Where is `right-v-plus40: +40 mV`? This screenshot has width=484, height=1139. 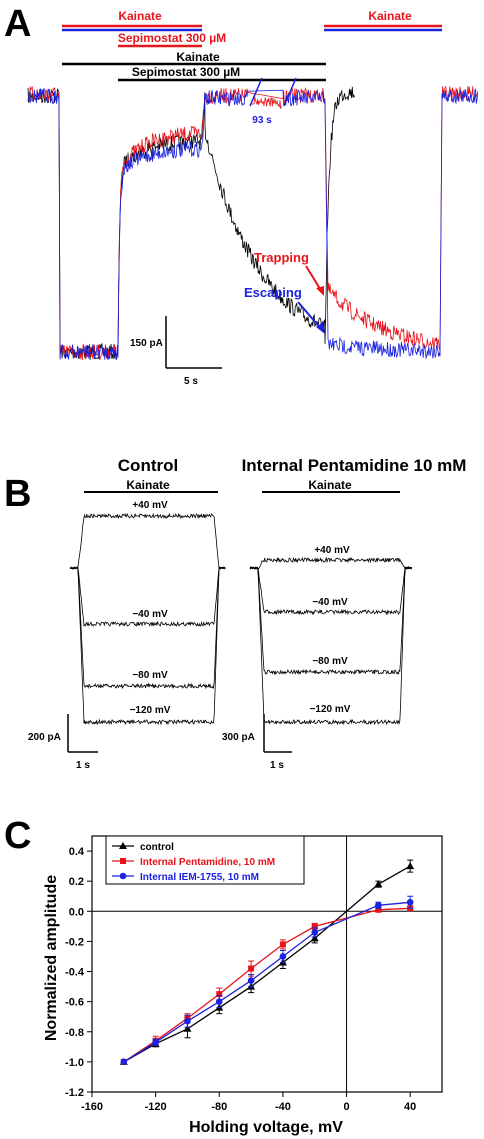
right-v-plus40: +40 mV is located at coordinates (332, 550).